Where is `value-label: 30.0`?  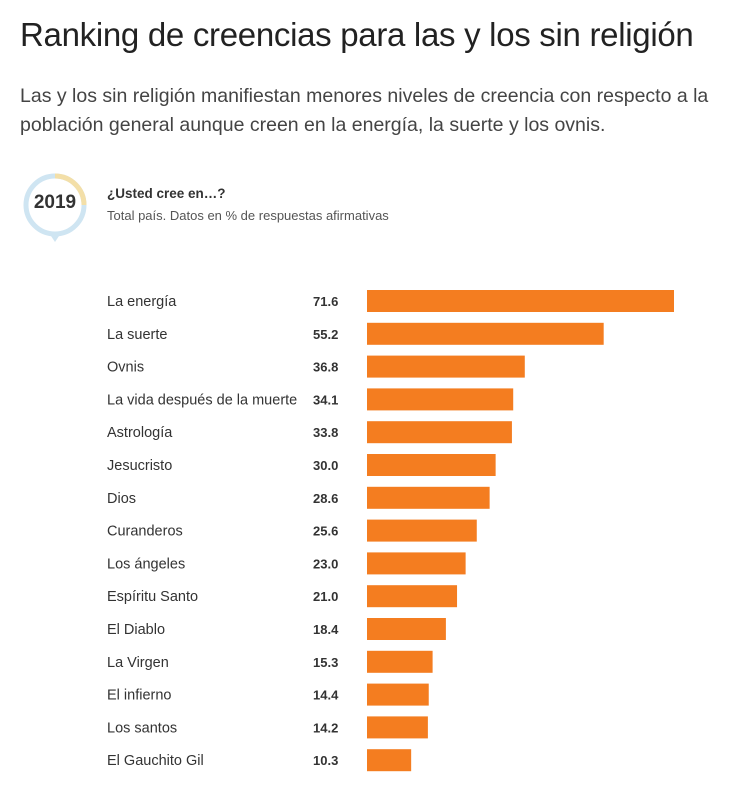
value-label: 30.0 is located at coordinates (325, 465).